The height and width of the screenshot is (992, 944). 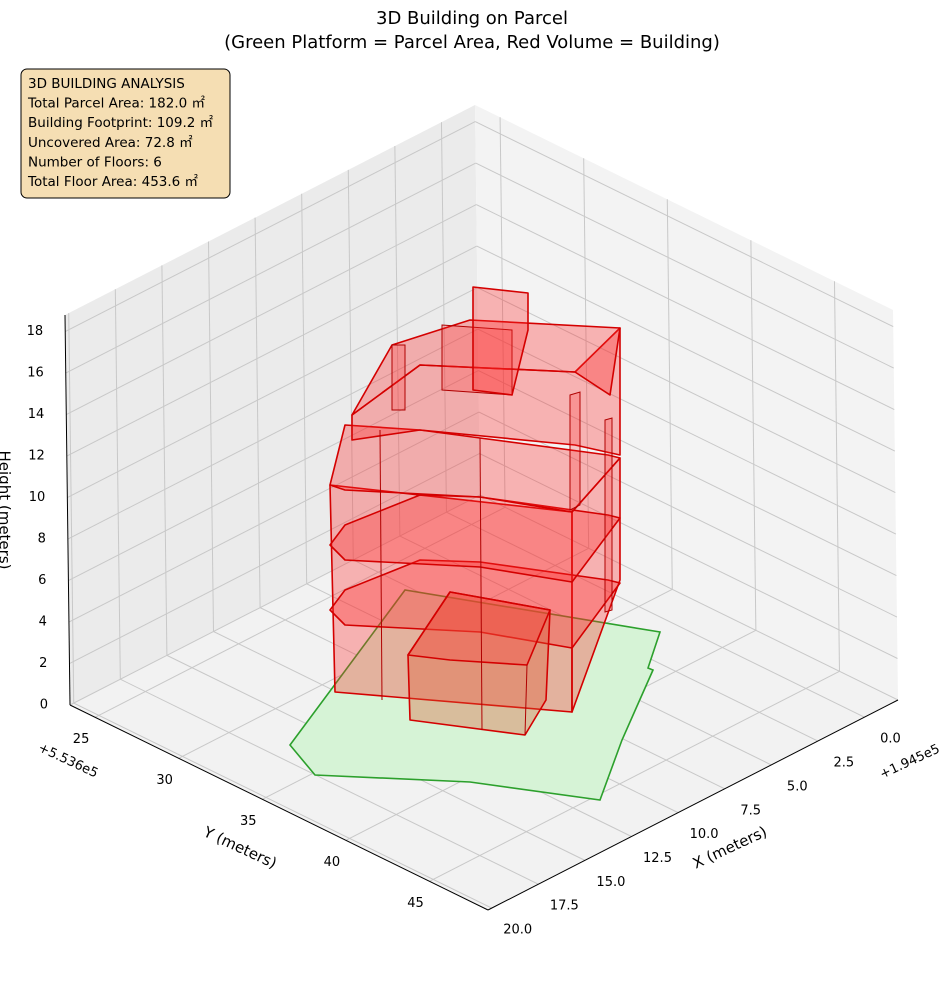 I want to click on y-axis-label: Y (meters), so click(x=240, y=847).